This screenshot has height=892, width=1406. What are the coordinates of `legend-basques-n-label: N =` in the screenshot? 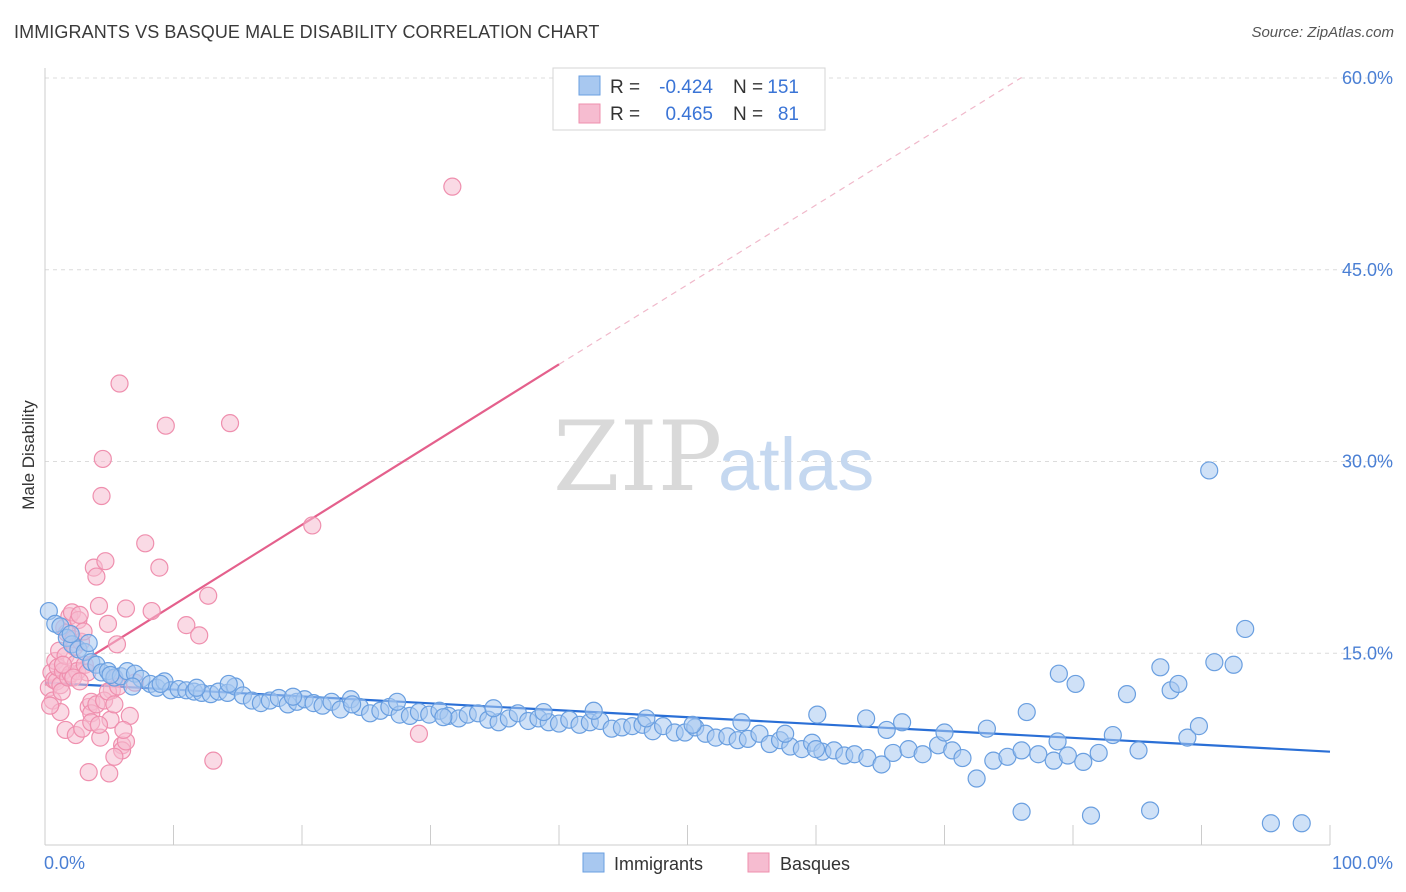 It's located at (748, 114).